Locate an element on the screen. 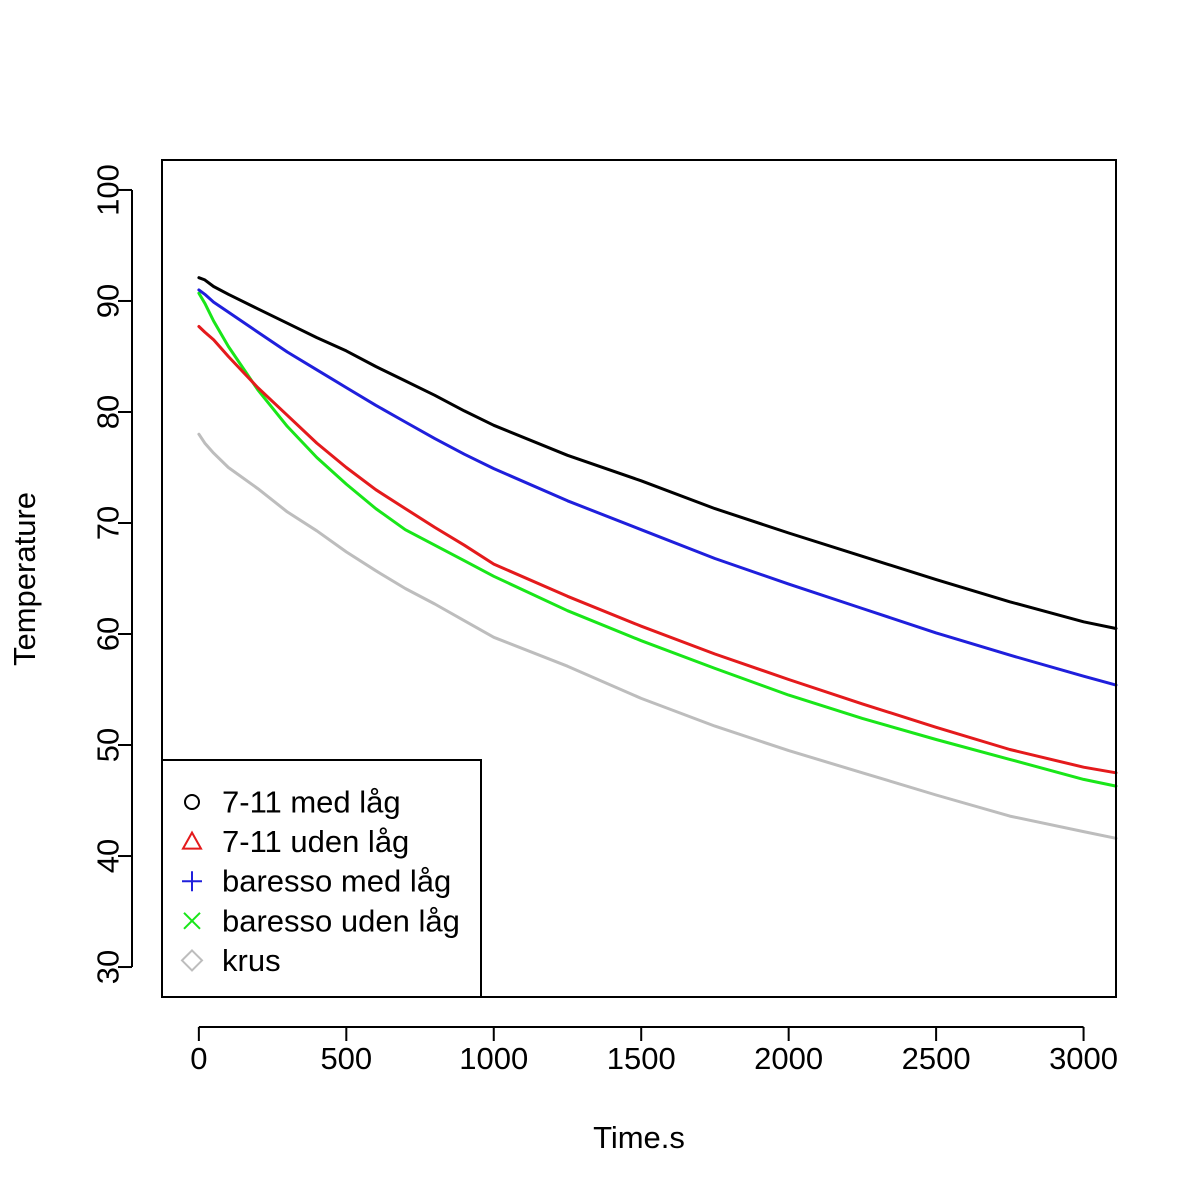 This screenshot has width=1200, height=1200. y-tick-label: 50 is located at coordinates (108, 745).